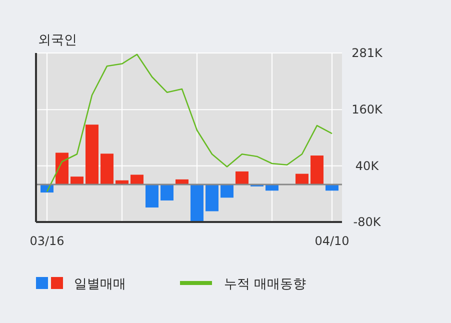 The height and width of the screenshot is (323, 451). I want to click on legend-label: 누적 매매동향, so click(265, 284).